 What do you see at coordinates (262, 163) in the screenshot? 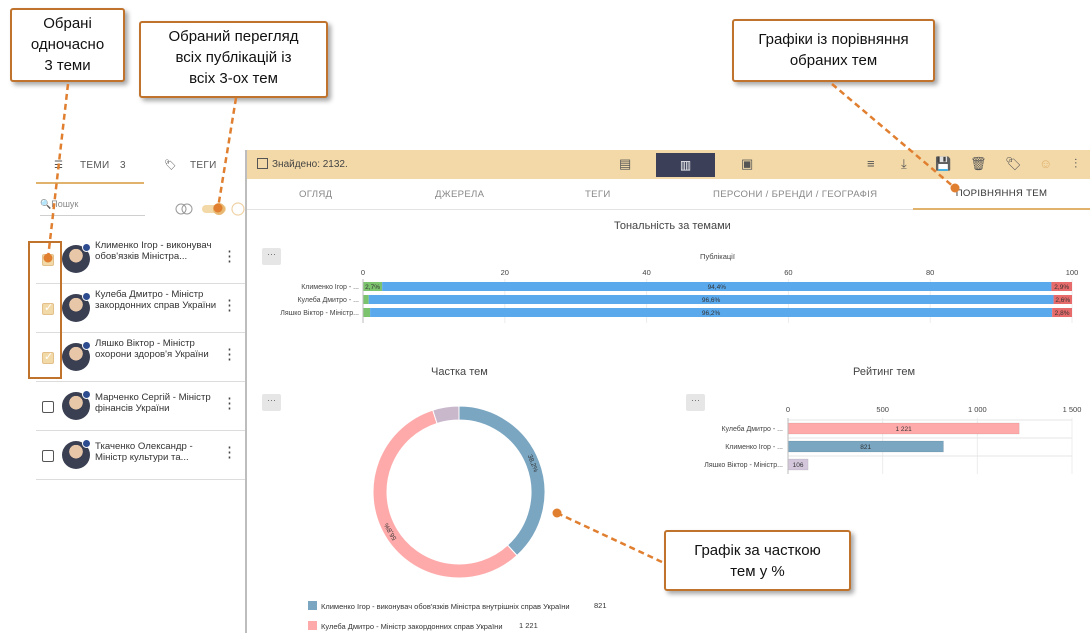
I see `select-all-checkbox` at bounding box center [262, 163].